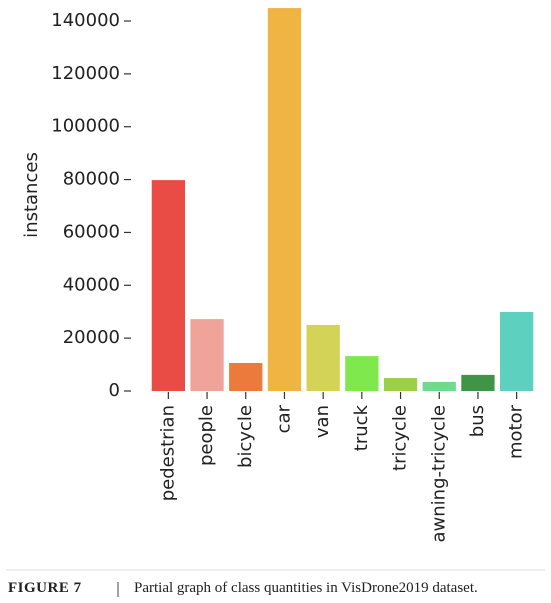 This screenshot has height=603, width=551. What do you see at coordinates (114, 390) in the screenshot?
I see `y-tick-label: 0` at bounding box center [114, 390].